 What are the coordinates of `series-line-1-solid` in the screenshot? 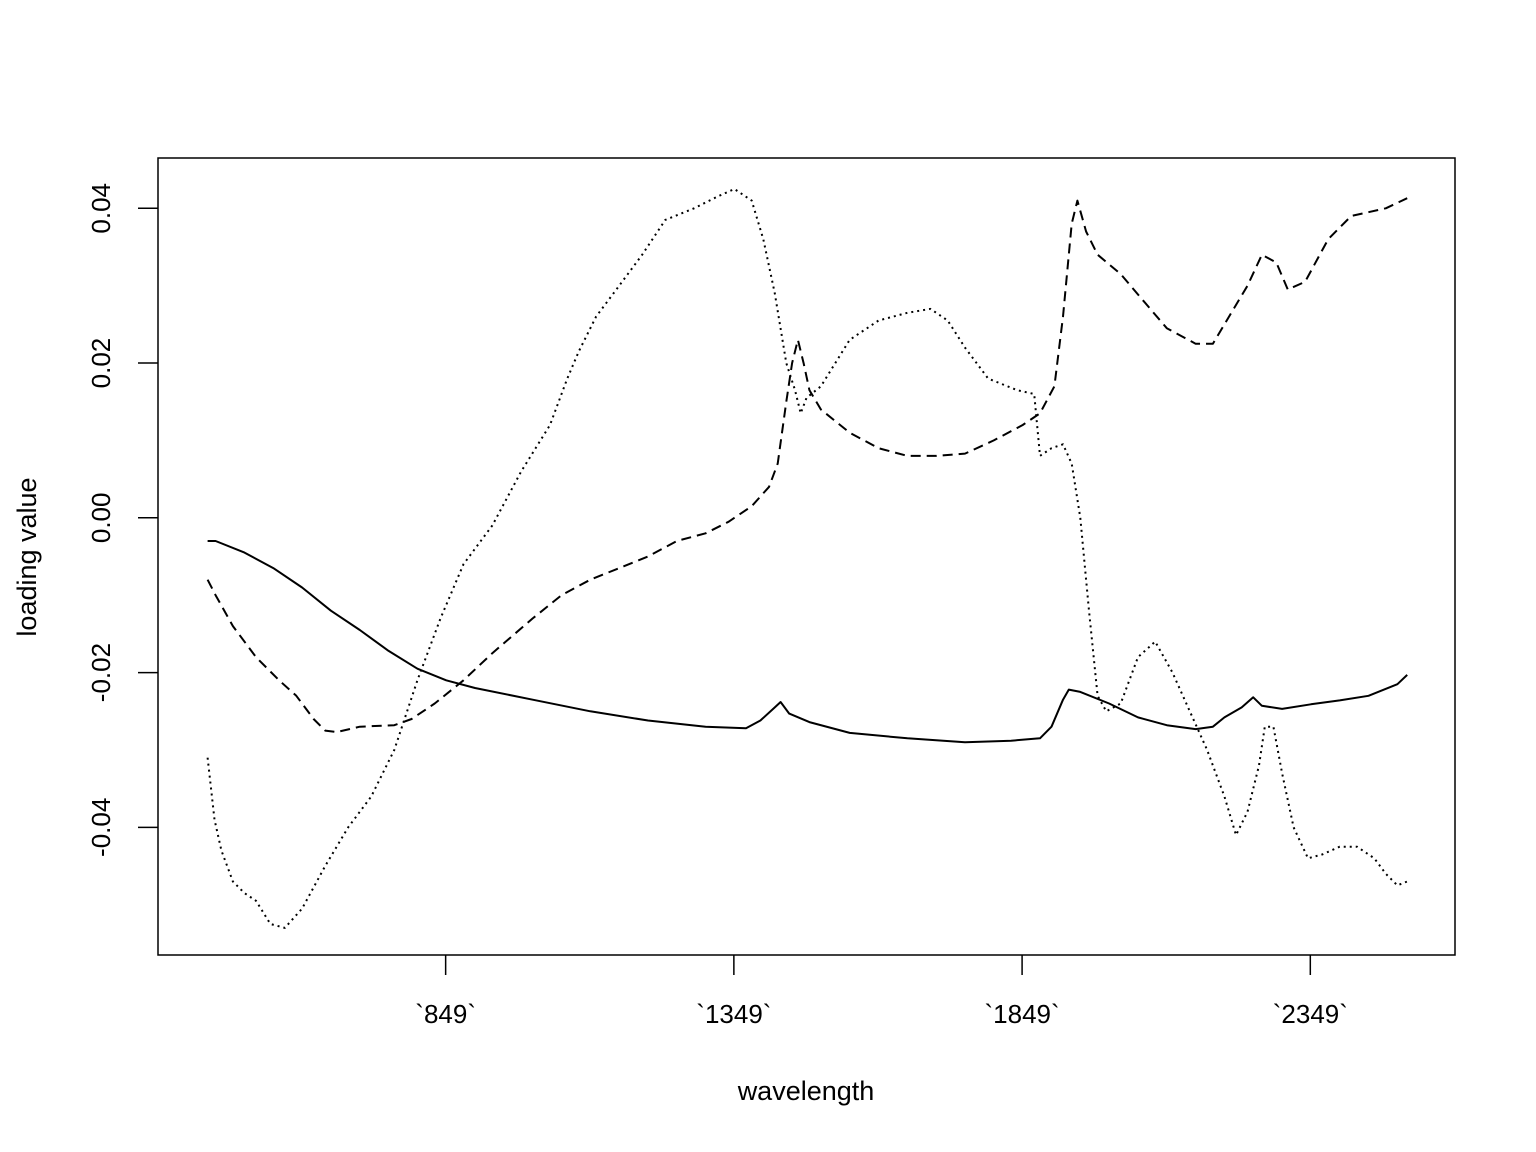 It's located at (807, 642).